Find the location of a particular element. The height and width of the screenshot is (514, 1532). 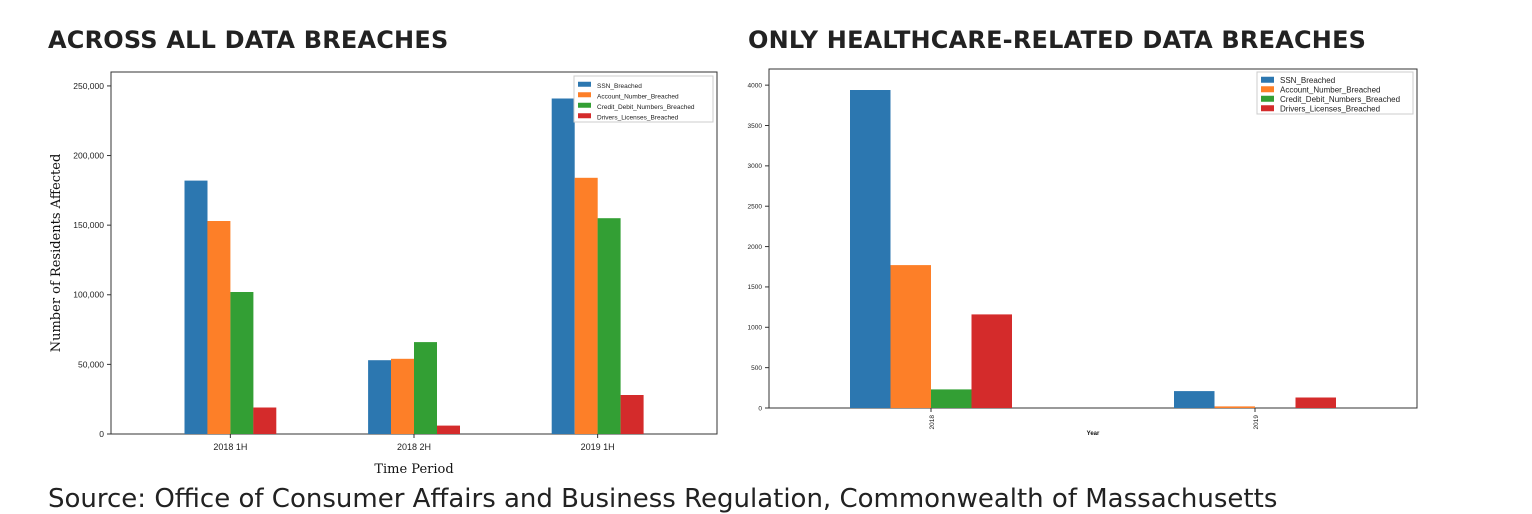

x-tick-label: 2019 is located at coordinates (1256, 422).